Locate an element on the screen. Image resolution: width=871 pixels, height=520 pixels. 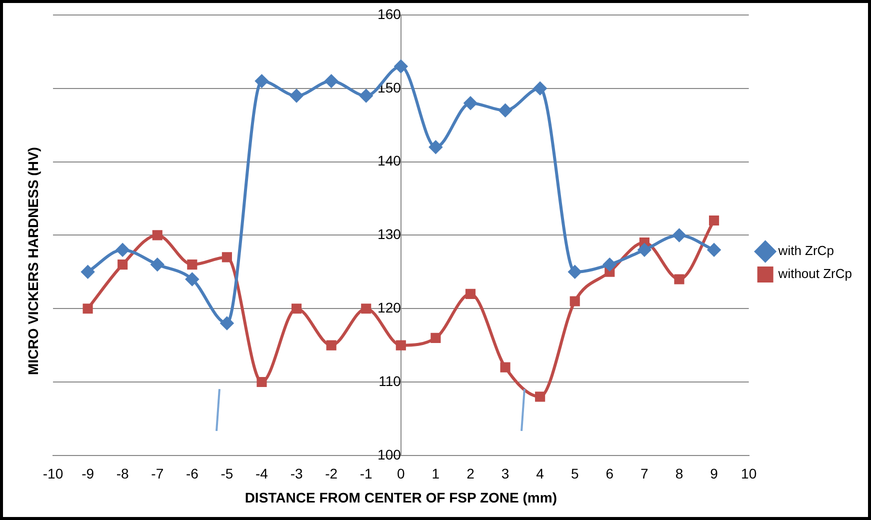
x-tick-label: -3 is located at coordinates (296, 474).